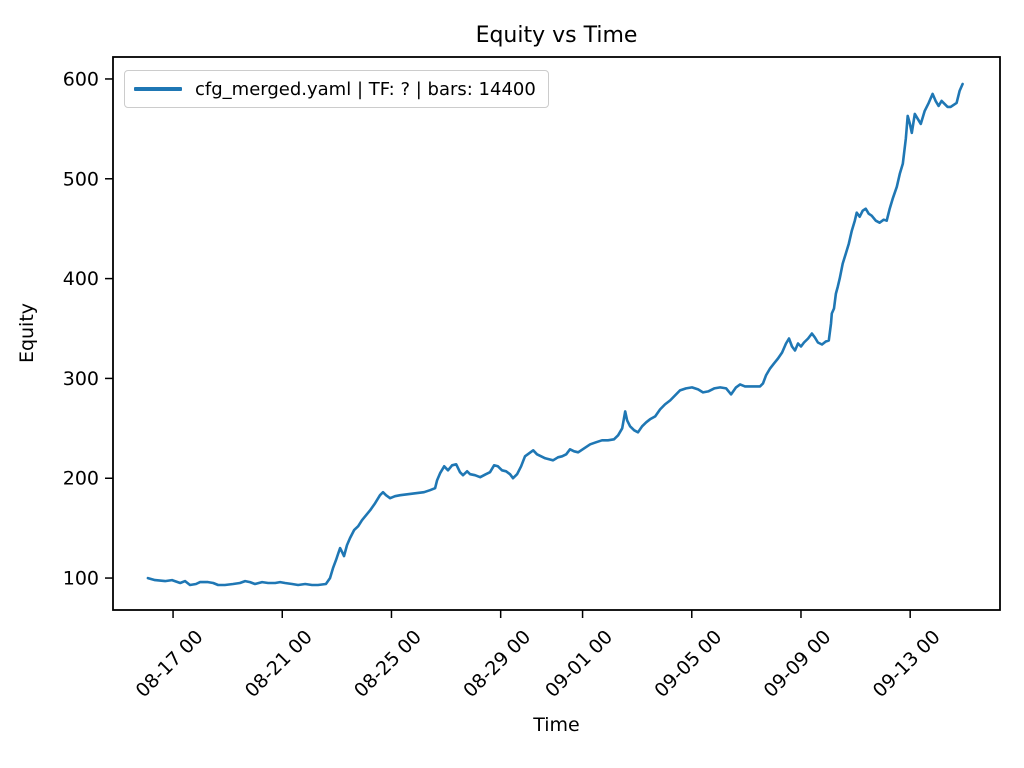 The image size is (1024, 768). What do you see at coordinates (365, 89) in the screenshot?
I see `legend-label: cfg_merged.yaml | TF: ? | bars: 14400` at bounding box center [365, 89].